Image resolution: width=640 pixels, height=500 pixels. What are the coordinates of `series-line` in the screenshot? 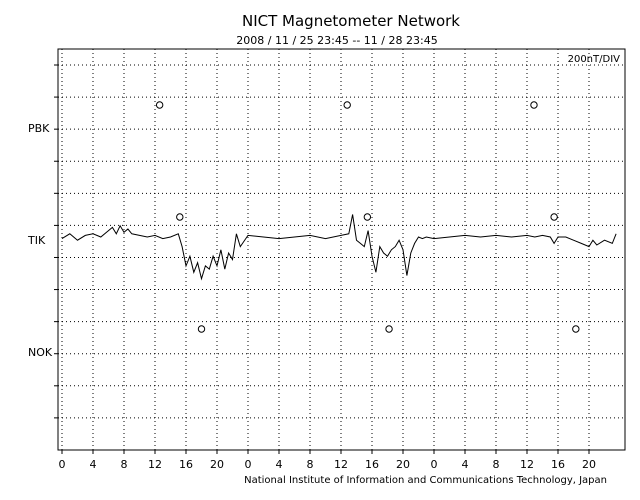 It's located at (339, 247).